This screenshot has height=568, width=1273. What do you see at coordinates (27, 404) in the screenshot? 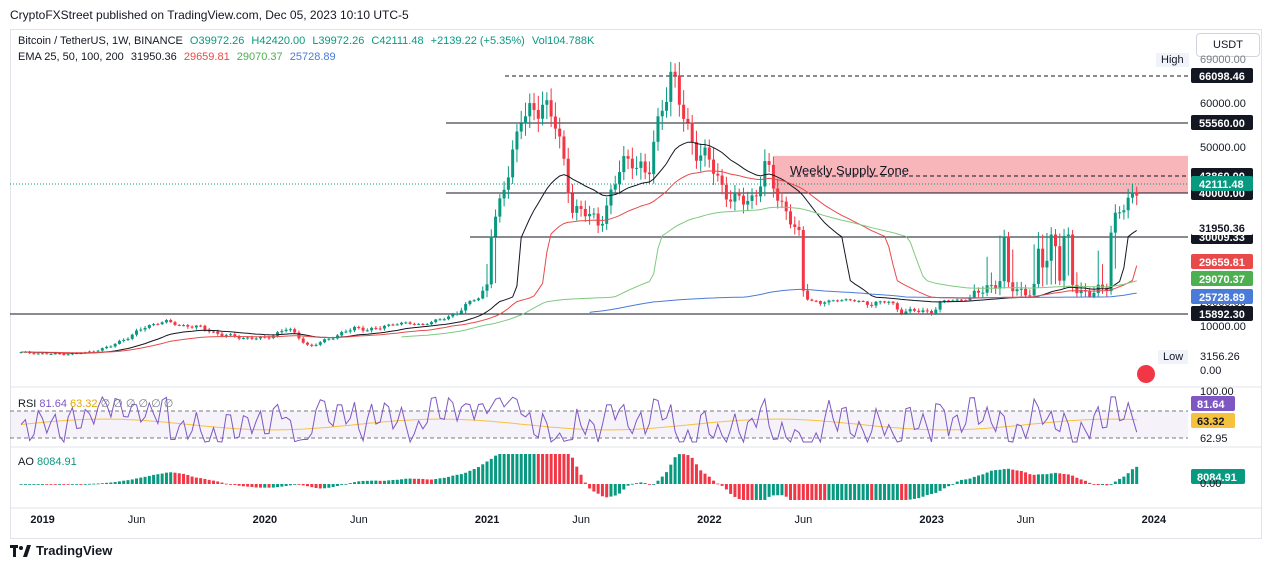
I see `rsi-title: RSI` at bounding box center [27, 404].